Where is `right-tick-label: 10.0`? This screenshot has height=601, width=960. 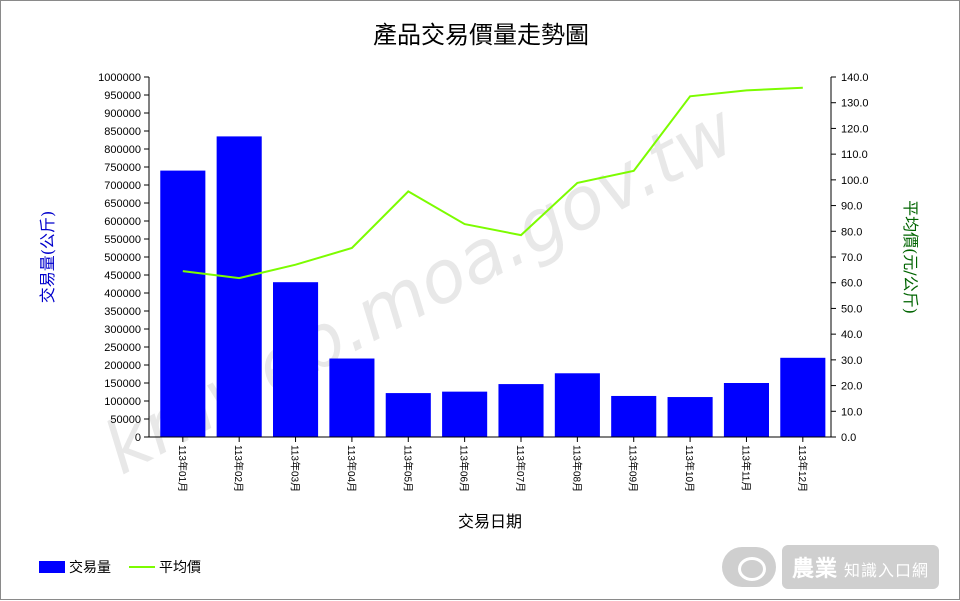
right-tick-label: 10.0 is located at coordinates (851, 412).